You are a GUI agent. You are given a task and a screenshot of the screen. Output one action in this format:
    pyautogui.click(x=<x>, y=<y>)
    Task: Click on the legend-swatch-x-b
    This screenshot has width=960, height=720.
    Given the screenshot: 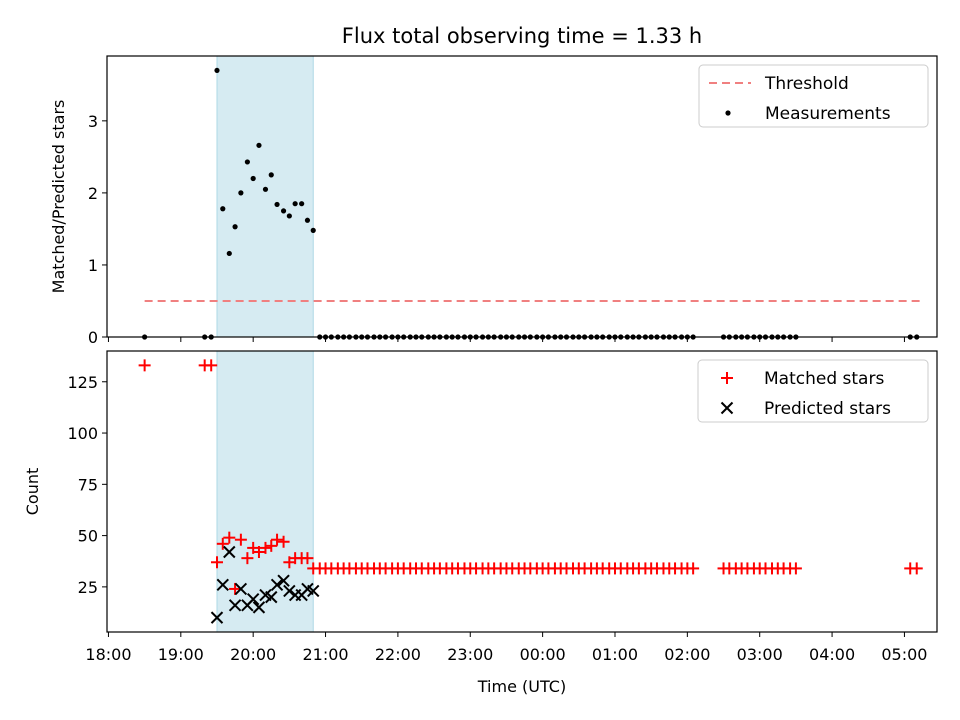 What is the action you would take?
    pyautogui.click(x=727, y=408)
    